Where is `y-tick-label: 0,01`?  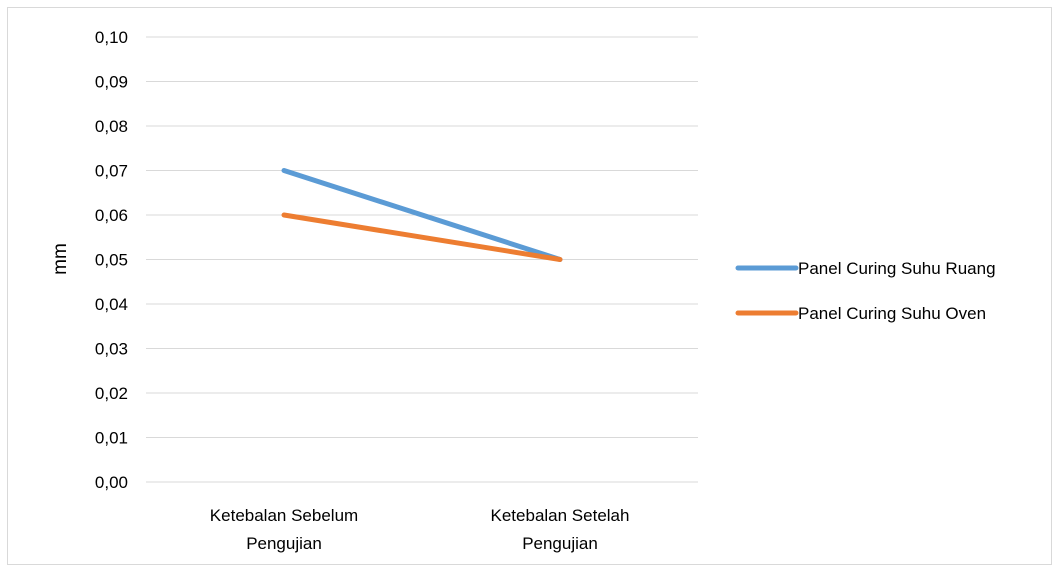
y-tick-label: 0,01 is located at coordinates (111, 438).